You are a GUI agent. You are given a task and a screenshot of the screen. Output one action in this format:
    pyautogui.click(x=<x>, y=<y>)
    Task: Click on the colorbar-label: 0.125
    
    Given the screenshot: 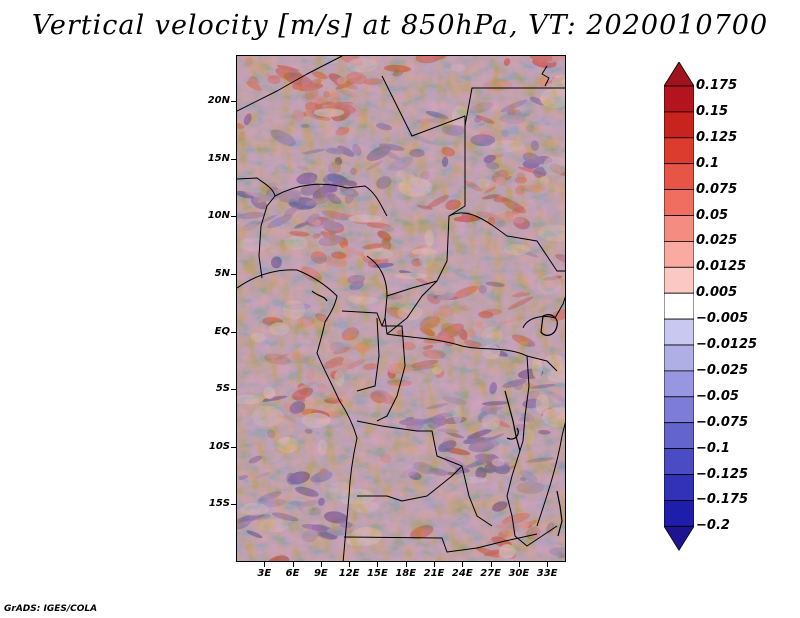 What is the action you would take?
    pyautogui.click(x=717, y=137)
    